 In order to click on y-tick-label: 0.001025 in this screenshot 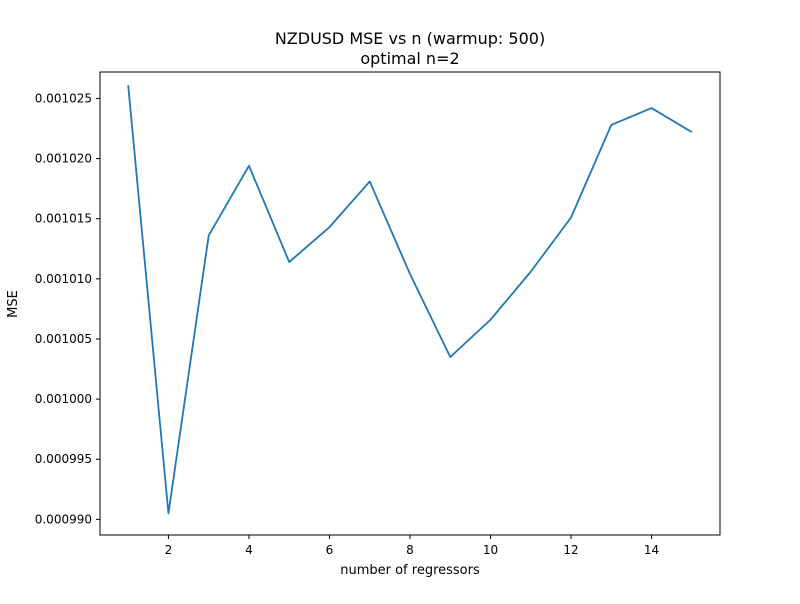, I will do `click(63, 98)`.